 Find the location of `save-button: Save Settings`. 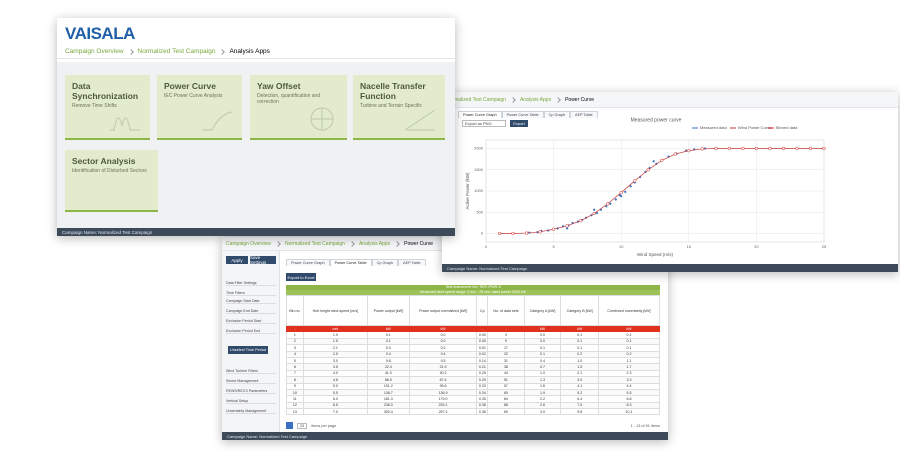

save-button: Save Settings is located at coordinates (263, 260).